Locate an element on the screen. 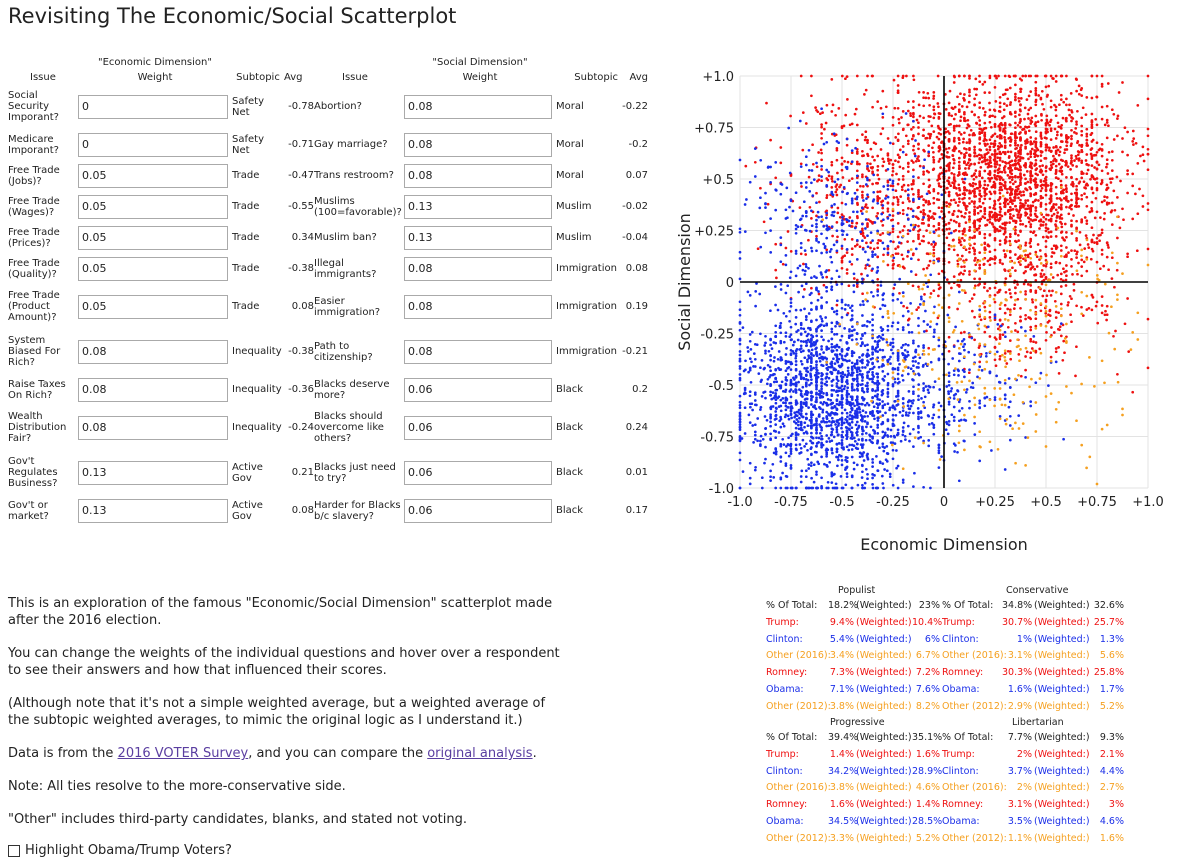  weight-input is located at coordinates (153, 237).